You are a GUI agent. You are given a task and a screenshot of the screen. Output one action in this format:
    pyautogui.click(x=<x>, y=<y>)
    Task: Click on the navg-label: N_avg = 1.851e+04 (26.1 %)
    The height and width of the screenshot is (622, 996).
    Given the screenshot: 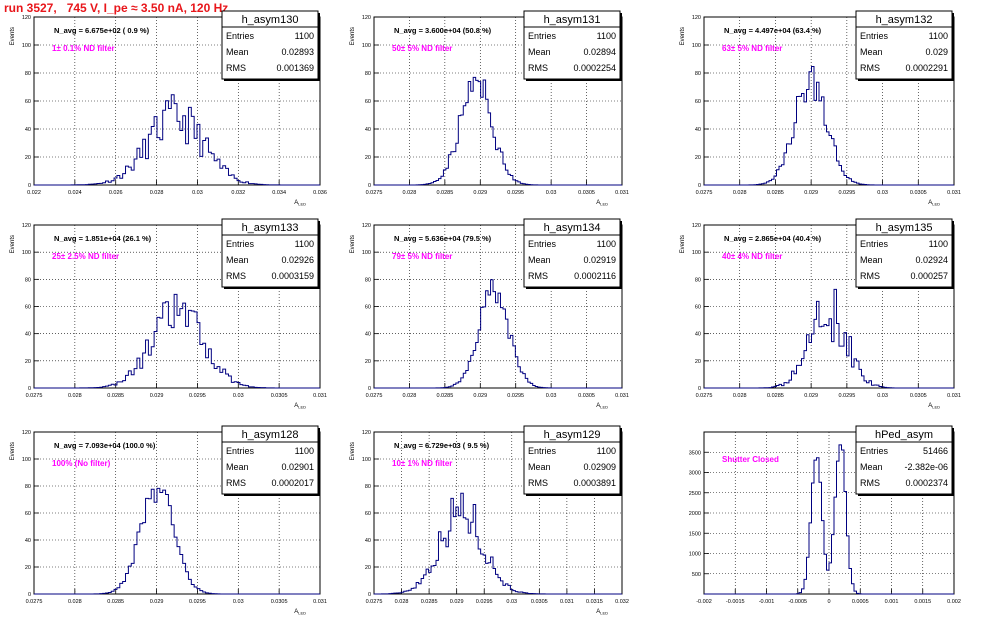 What is the action you would take?
    pyautogui.click(x=103, y=238)
    